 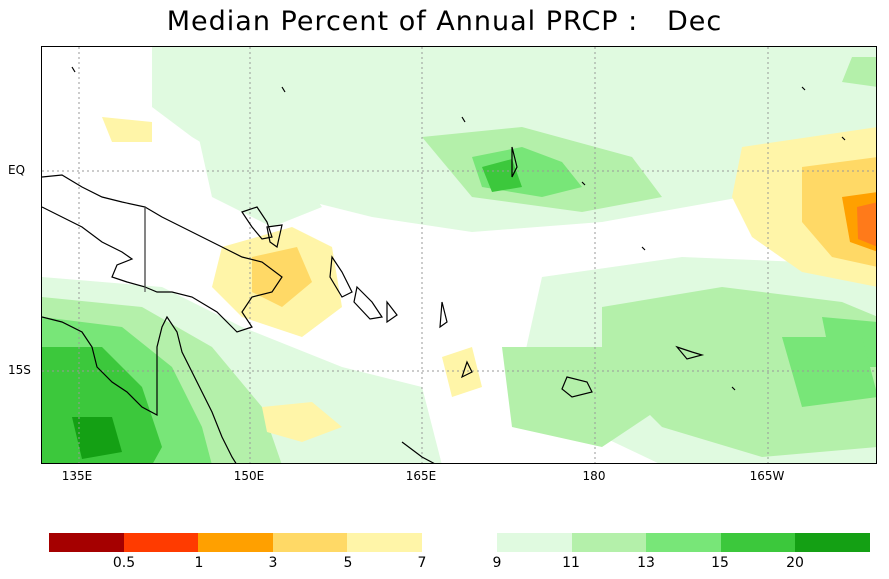 What do you see at coordinates (124, 563) in the screenshot?
I see `colorbar-label-0-5: 0.5` at bounding box center [124, 563].